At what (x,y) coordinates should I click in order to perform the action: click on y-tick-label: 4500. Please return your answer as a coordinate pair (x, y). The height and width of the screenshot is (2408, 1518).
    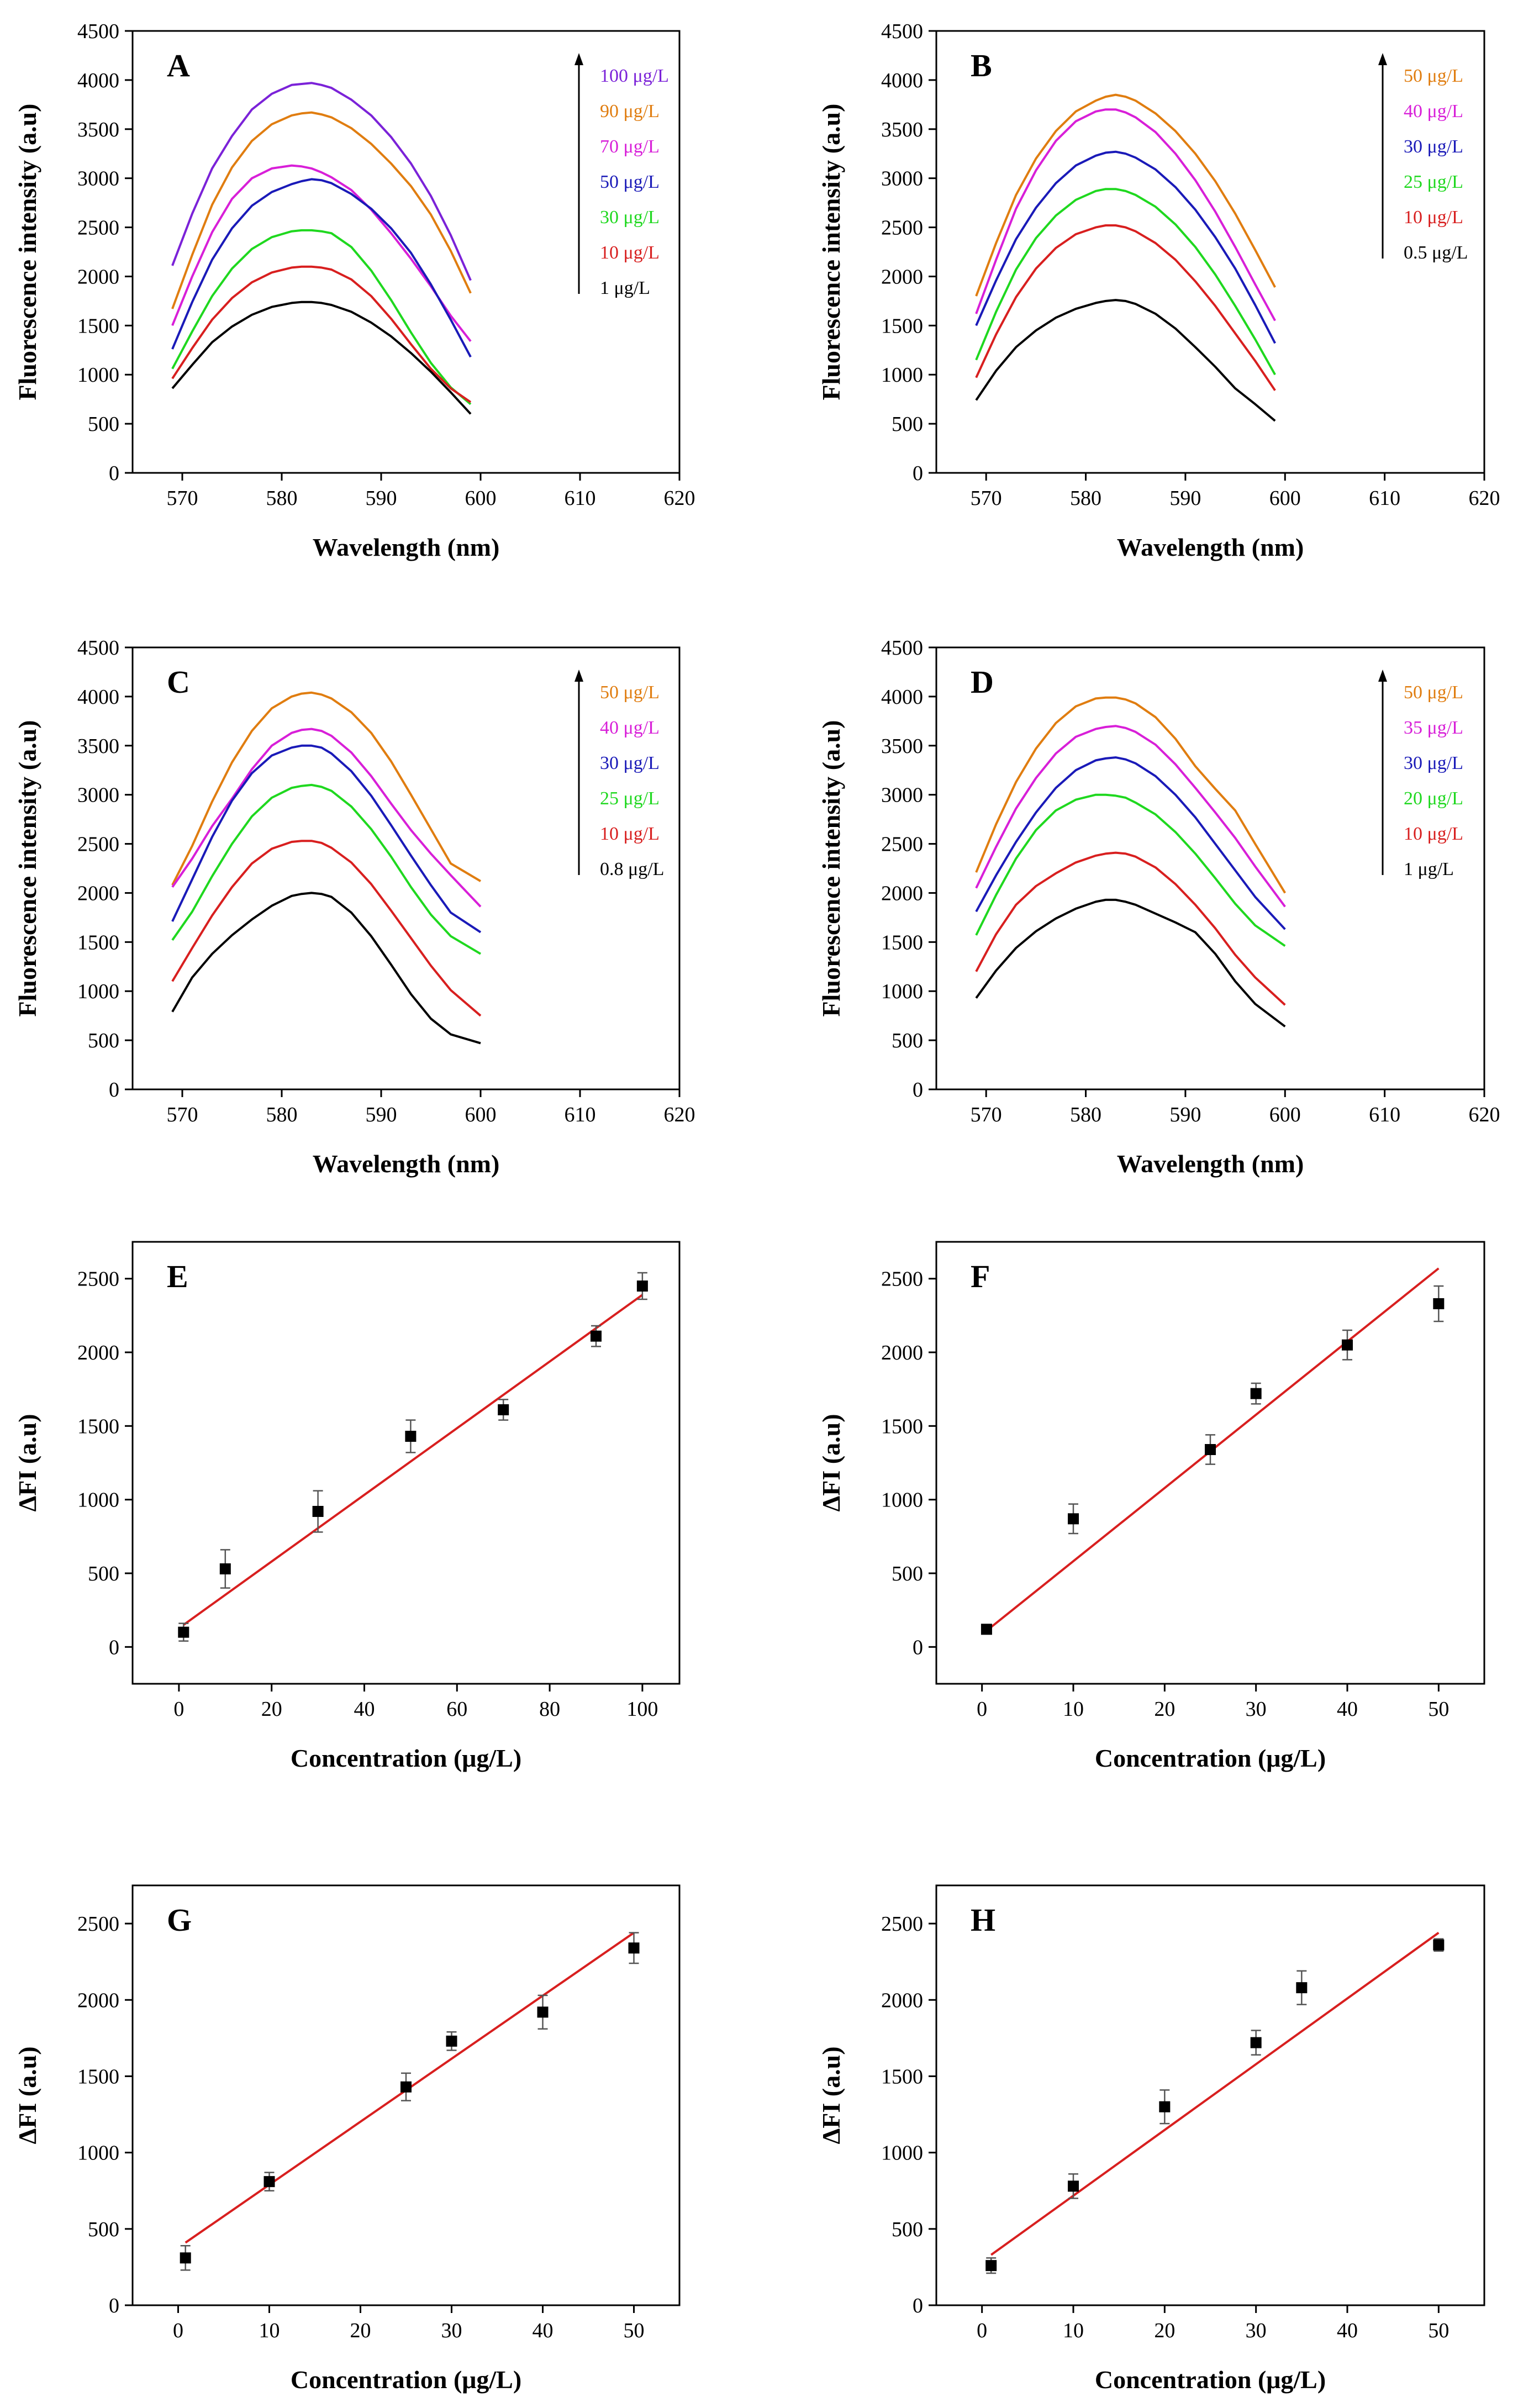
    Looking at the image, I should click on (902, 648).